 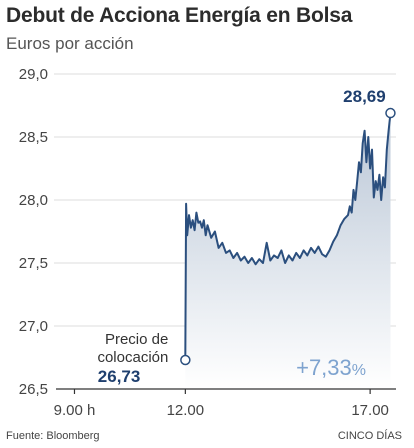 I want to click on change-unit: %, so click(x=359, y=370).